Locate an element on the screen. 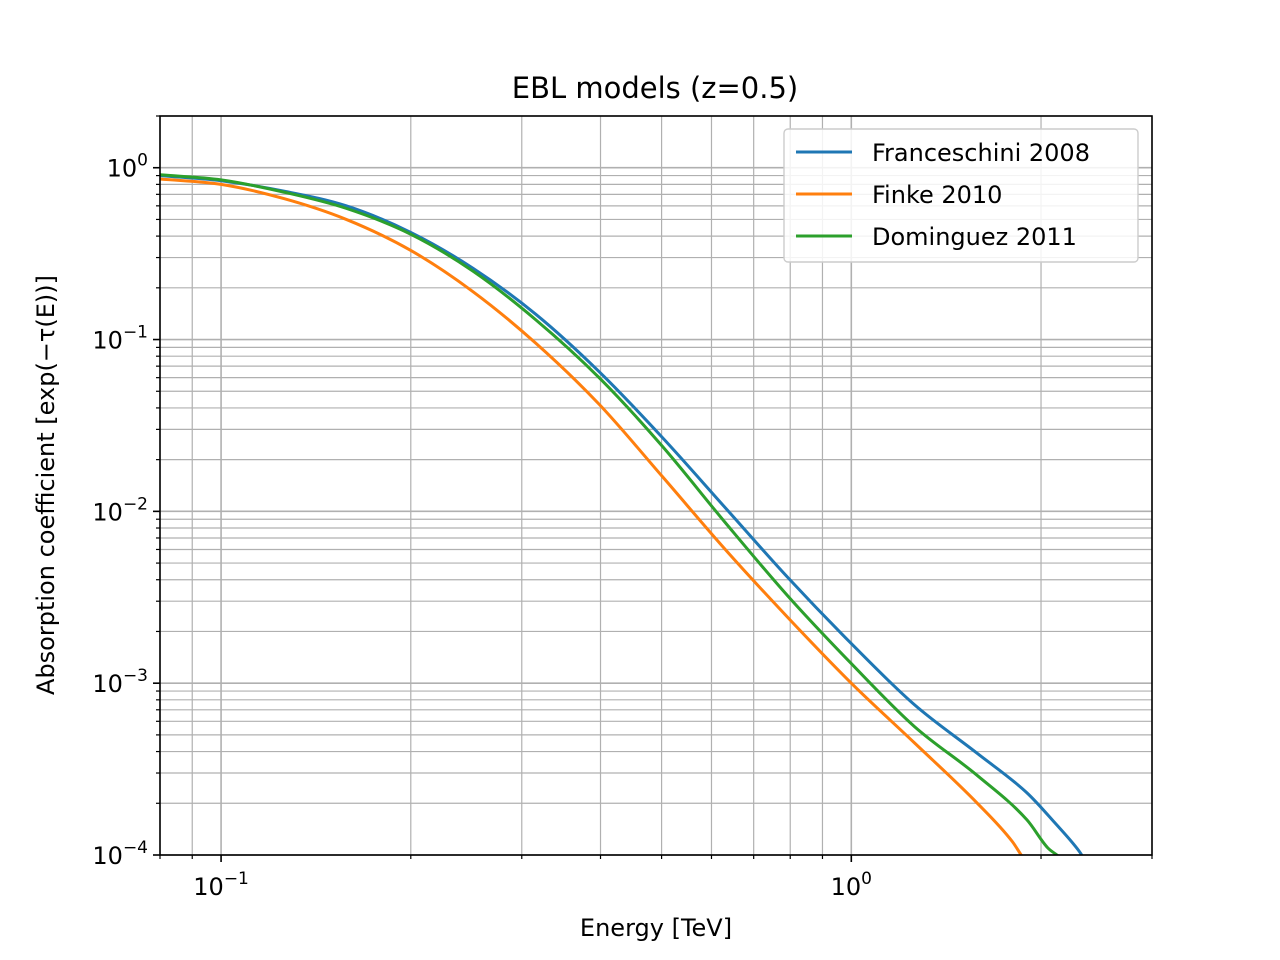 This screenshot has height=960, width=1280. y-tick-label: 10⁻² is located at coordinates (120, 510).